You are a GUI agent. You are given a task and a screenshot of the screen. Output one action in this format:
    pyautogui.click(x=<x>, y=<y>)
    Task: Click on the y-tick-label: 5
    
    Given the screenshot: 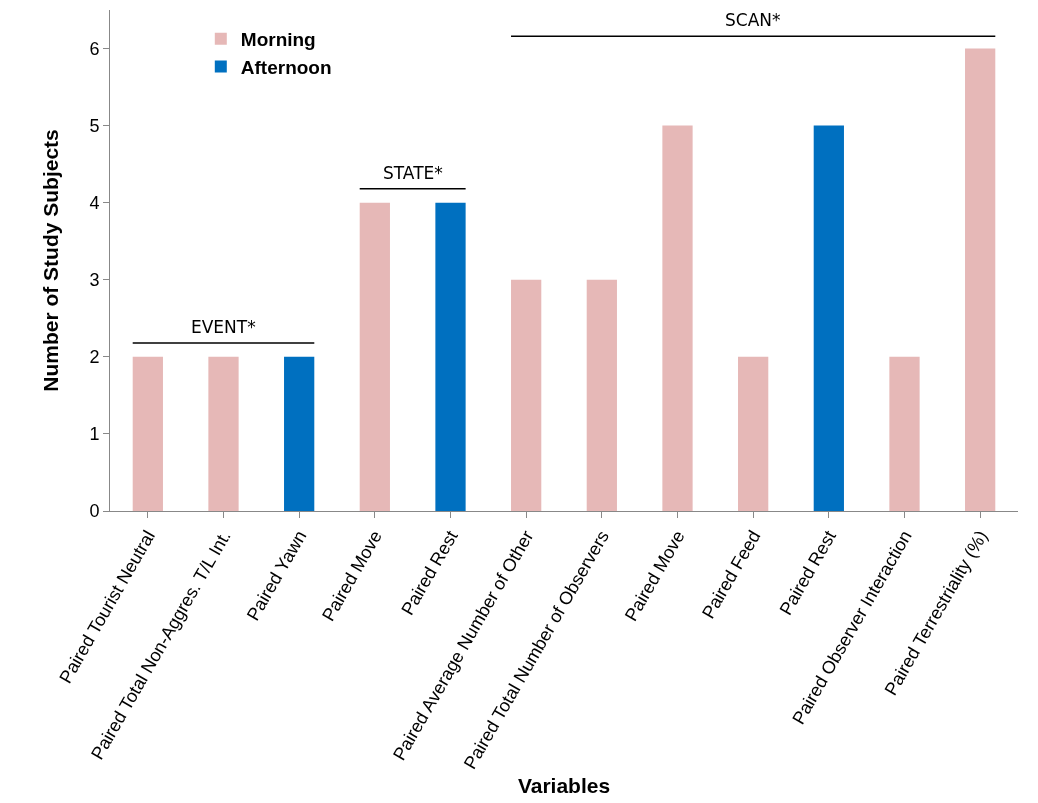 What is the action you would take?
    pyautogui.click(x=94, y=125)
    